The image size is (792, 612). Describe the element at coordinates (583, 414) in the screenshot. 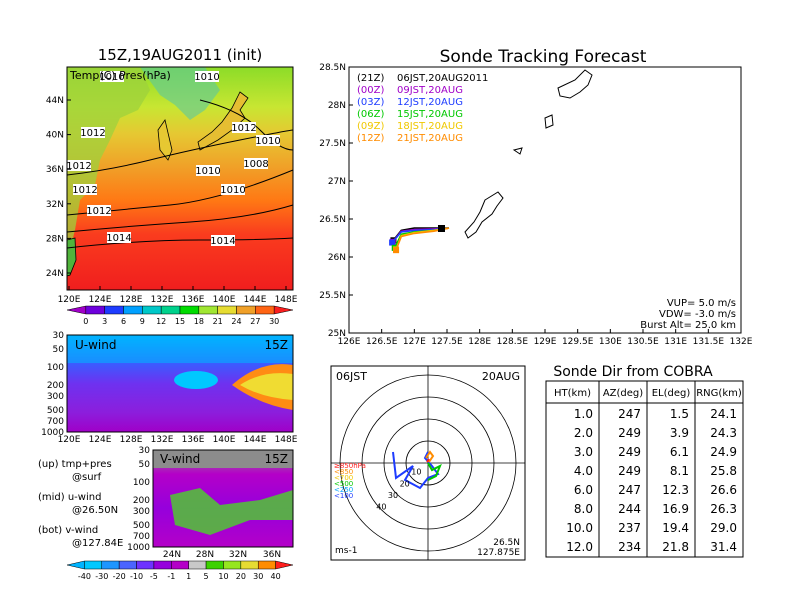

I see `table-cell: 1.0` at that location.